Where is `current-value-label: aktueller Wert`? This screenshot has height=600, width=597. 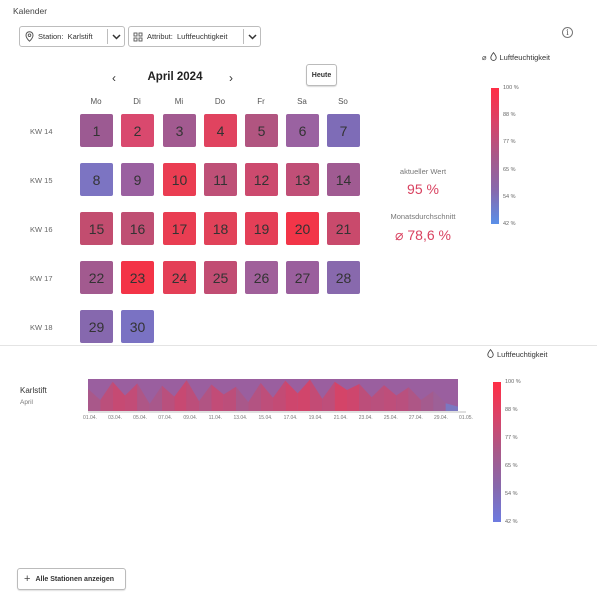
current-value-label: aktueller Wert is located at coordinates (423, 171).